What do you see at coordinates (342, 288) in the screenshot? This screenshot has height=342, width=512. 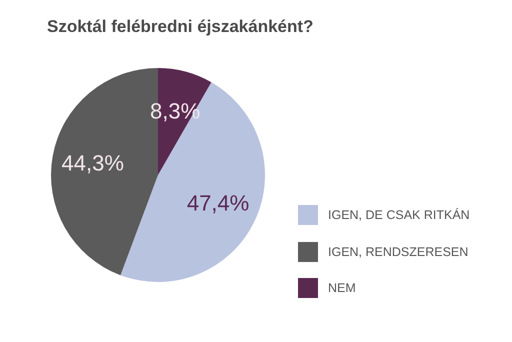 I see `legend-label: NEM` at bounding box center [342, 288].